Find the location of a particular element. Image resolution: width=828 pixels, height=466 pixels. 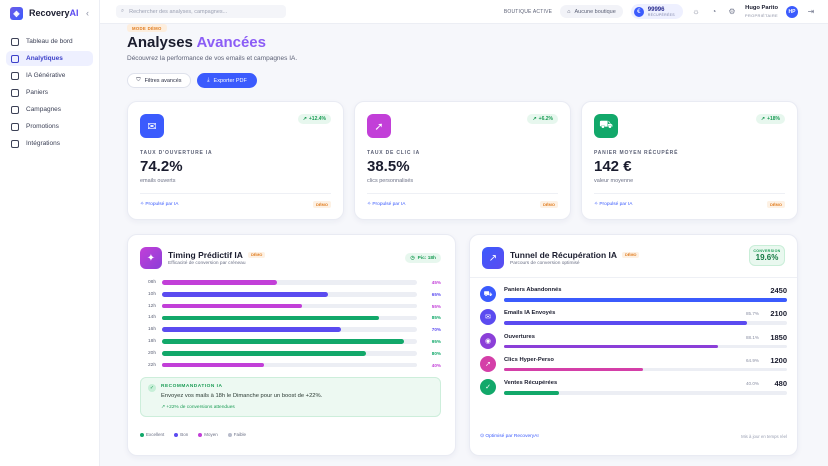

credits-badge: € 99996 RÉCUPÉRÉES is located at coordinates (656, 11).